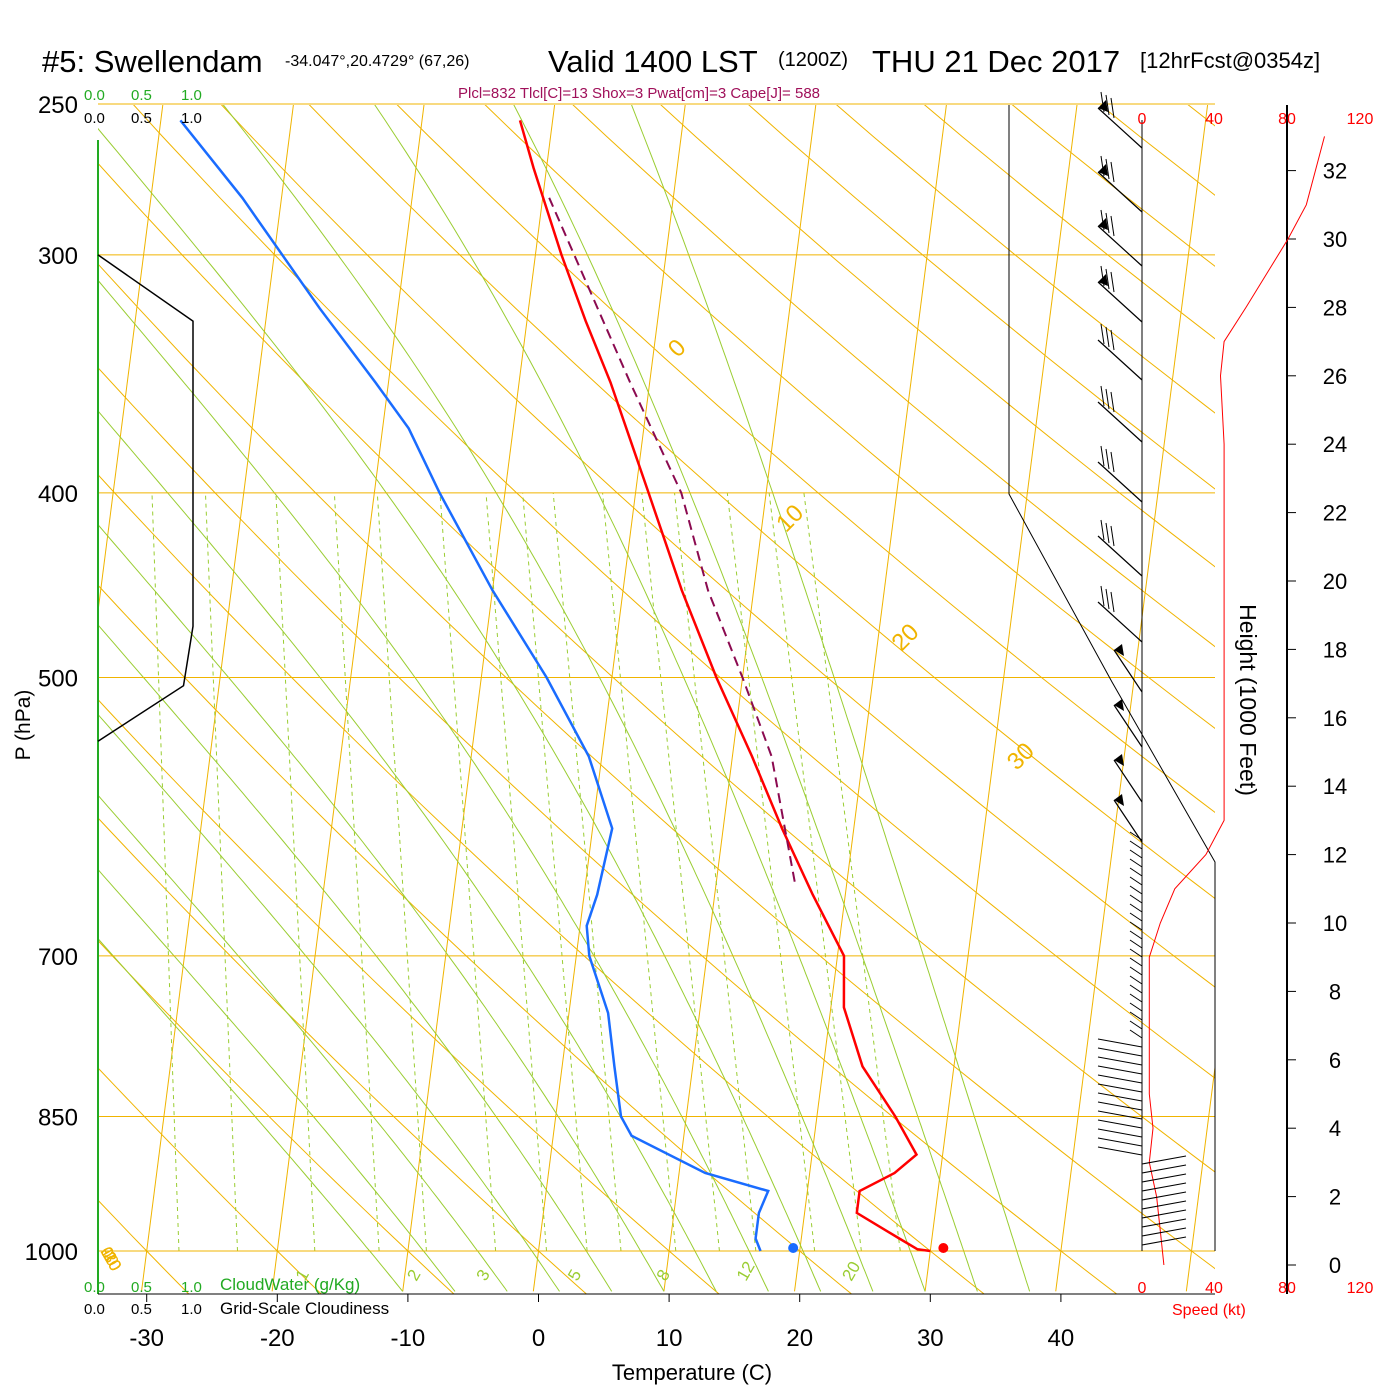  Describe the element at coordinates (1335, 923) in the screenshot. I see `height-tick-label: 10` at that location.